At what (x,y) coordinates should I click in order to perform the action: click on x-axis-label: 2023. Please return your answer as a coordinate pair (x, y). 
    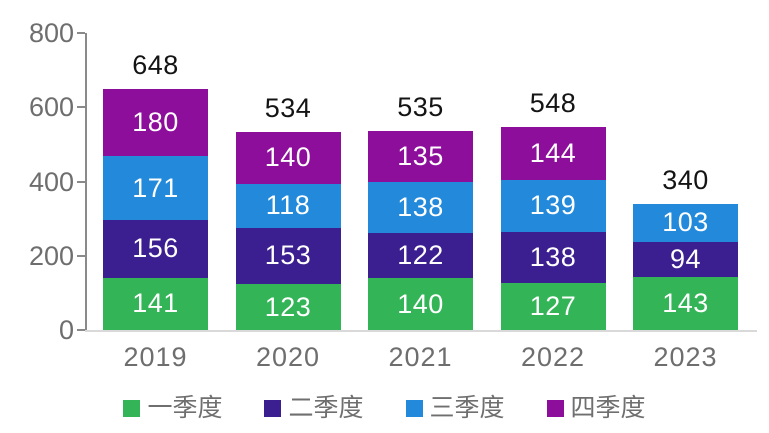
    Looking at the image, I should click on (685, 357).